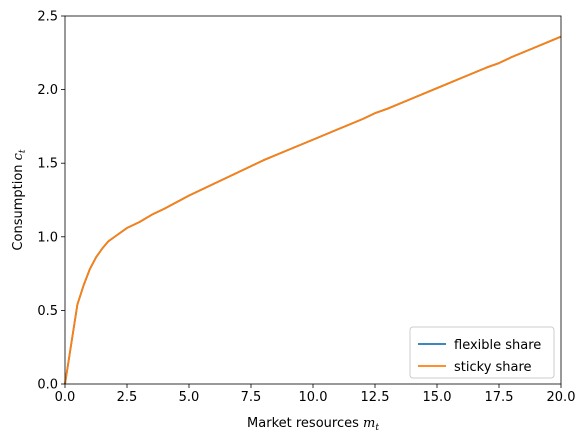 The width and height of the screenshot is (586, 441). What do you see at coordinates (18, 205) in the screenshot?
I see `y-axis-label-text: Consumption` at bounding box center [18, 205].